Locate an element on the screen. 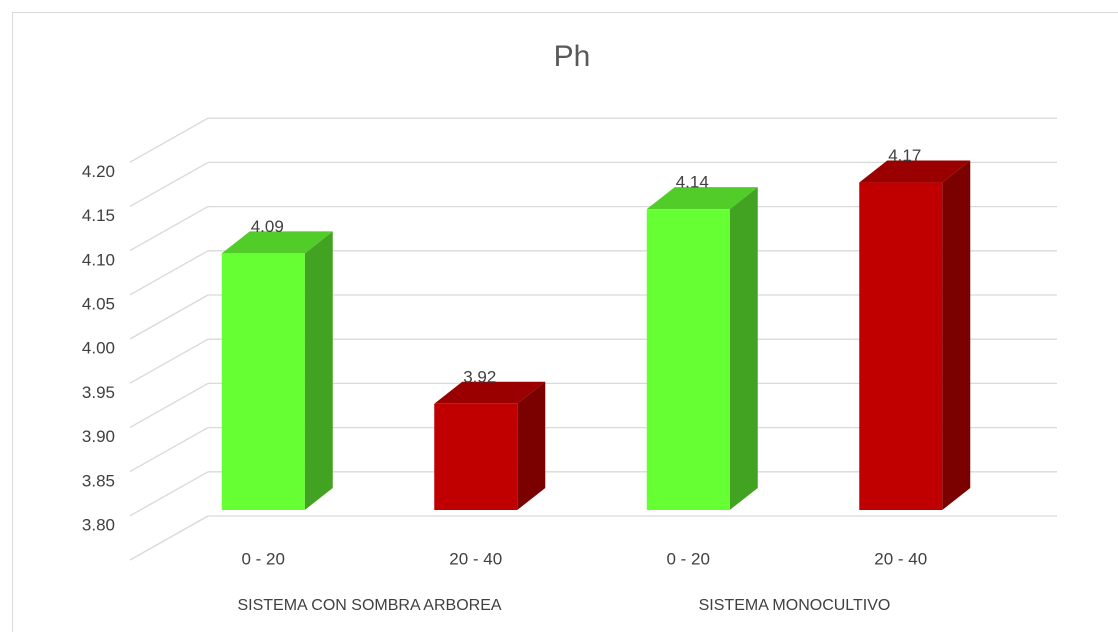  y-tick-label: 4.10 is located at coordinates (98, 259).